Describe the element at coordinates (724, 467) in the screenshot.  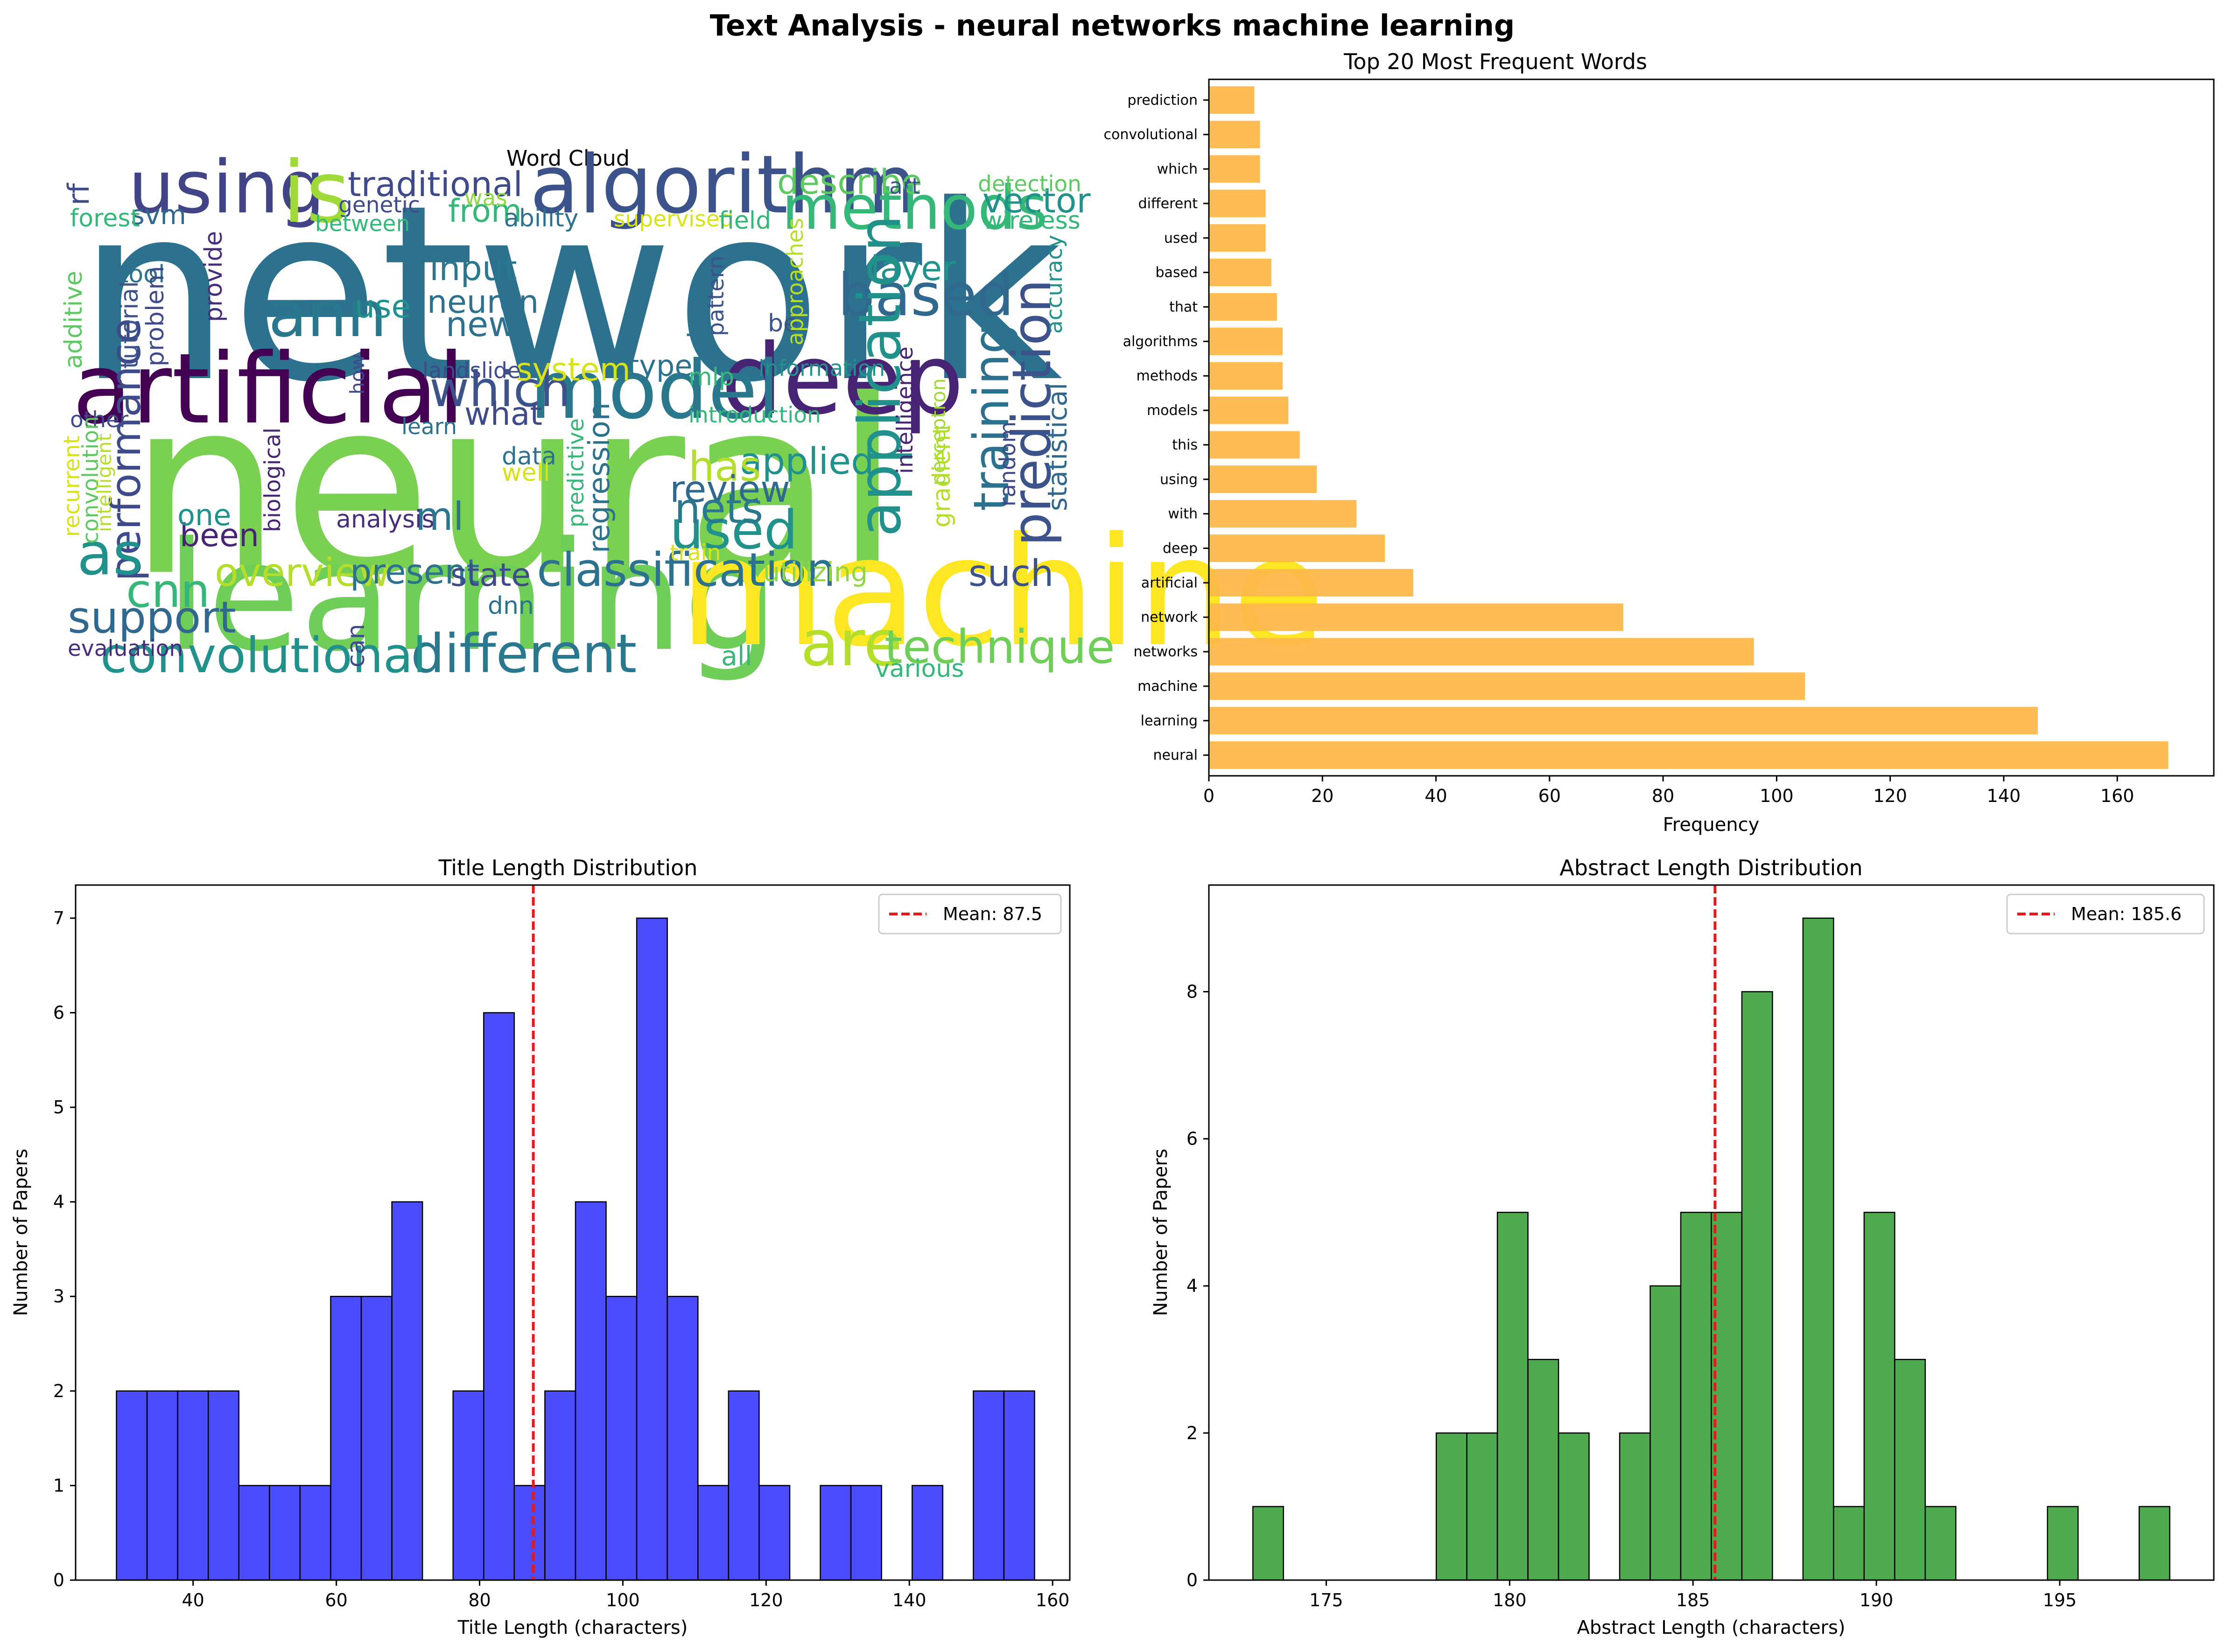
I see `wordcloud-word: has` at that location.